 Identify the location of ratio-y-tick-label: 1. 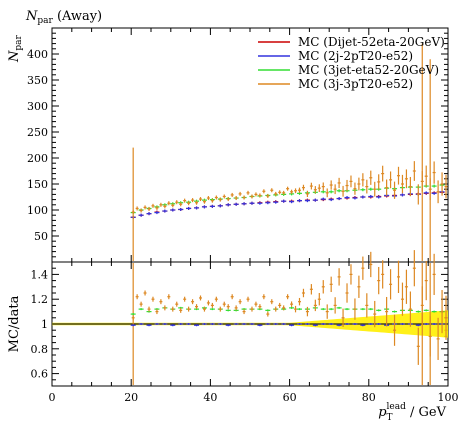
(44, 324).